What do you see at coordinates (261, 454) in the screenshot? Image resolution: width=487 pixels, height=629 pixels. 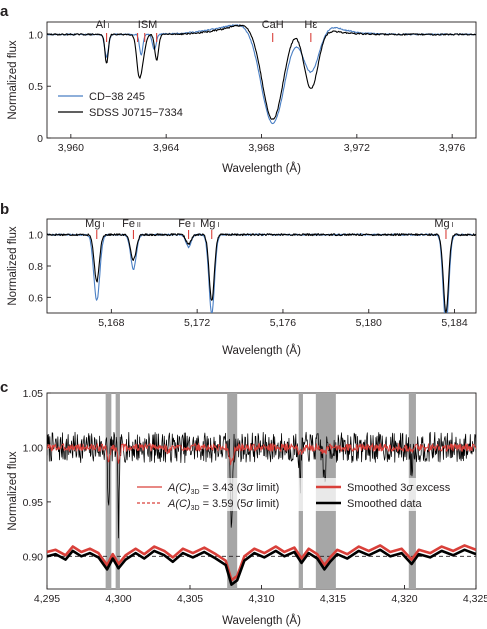 I see `series-line-model` at bounding box center [261, 454].